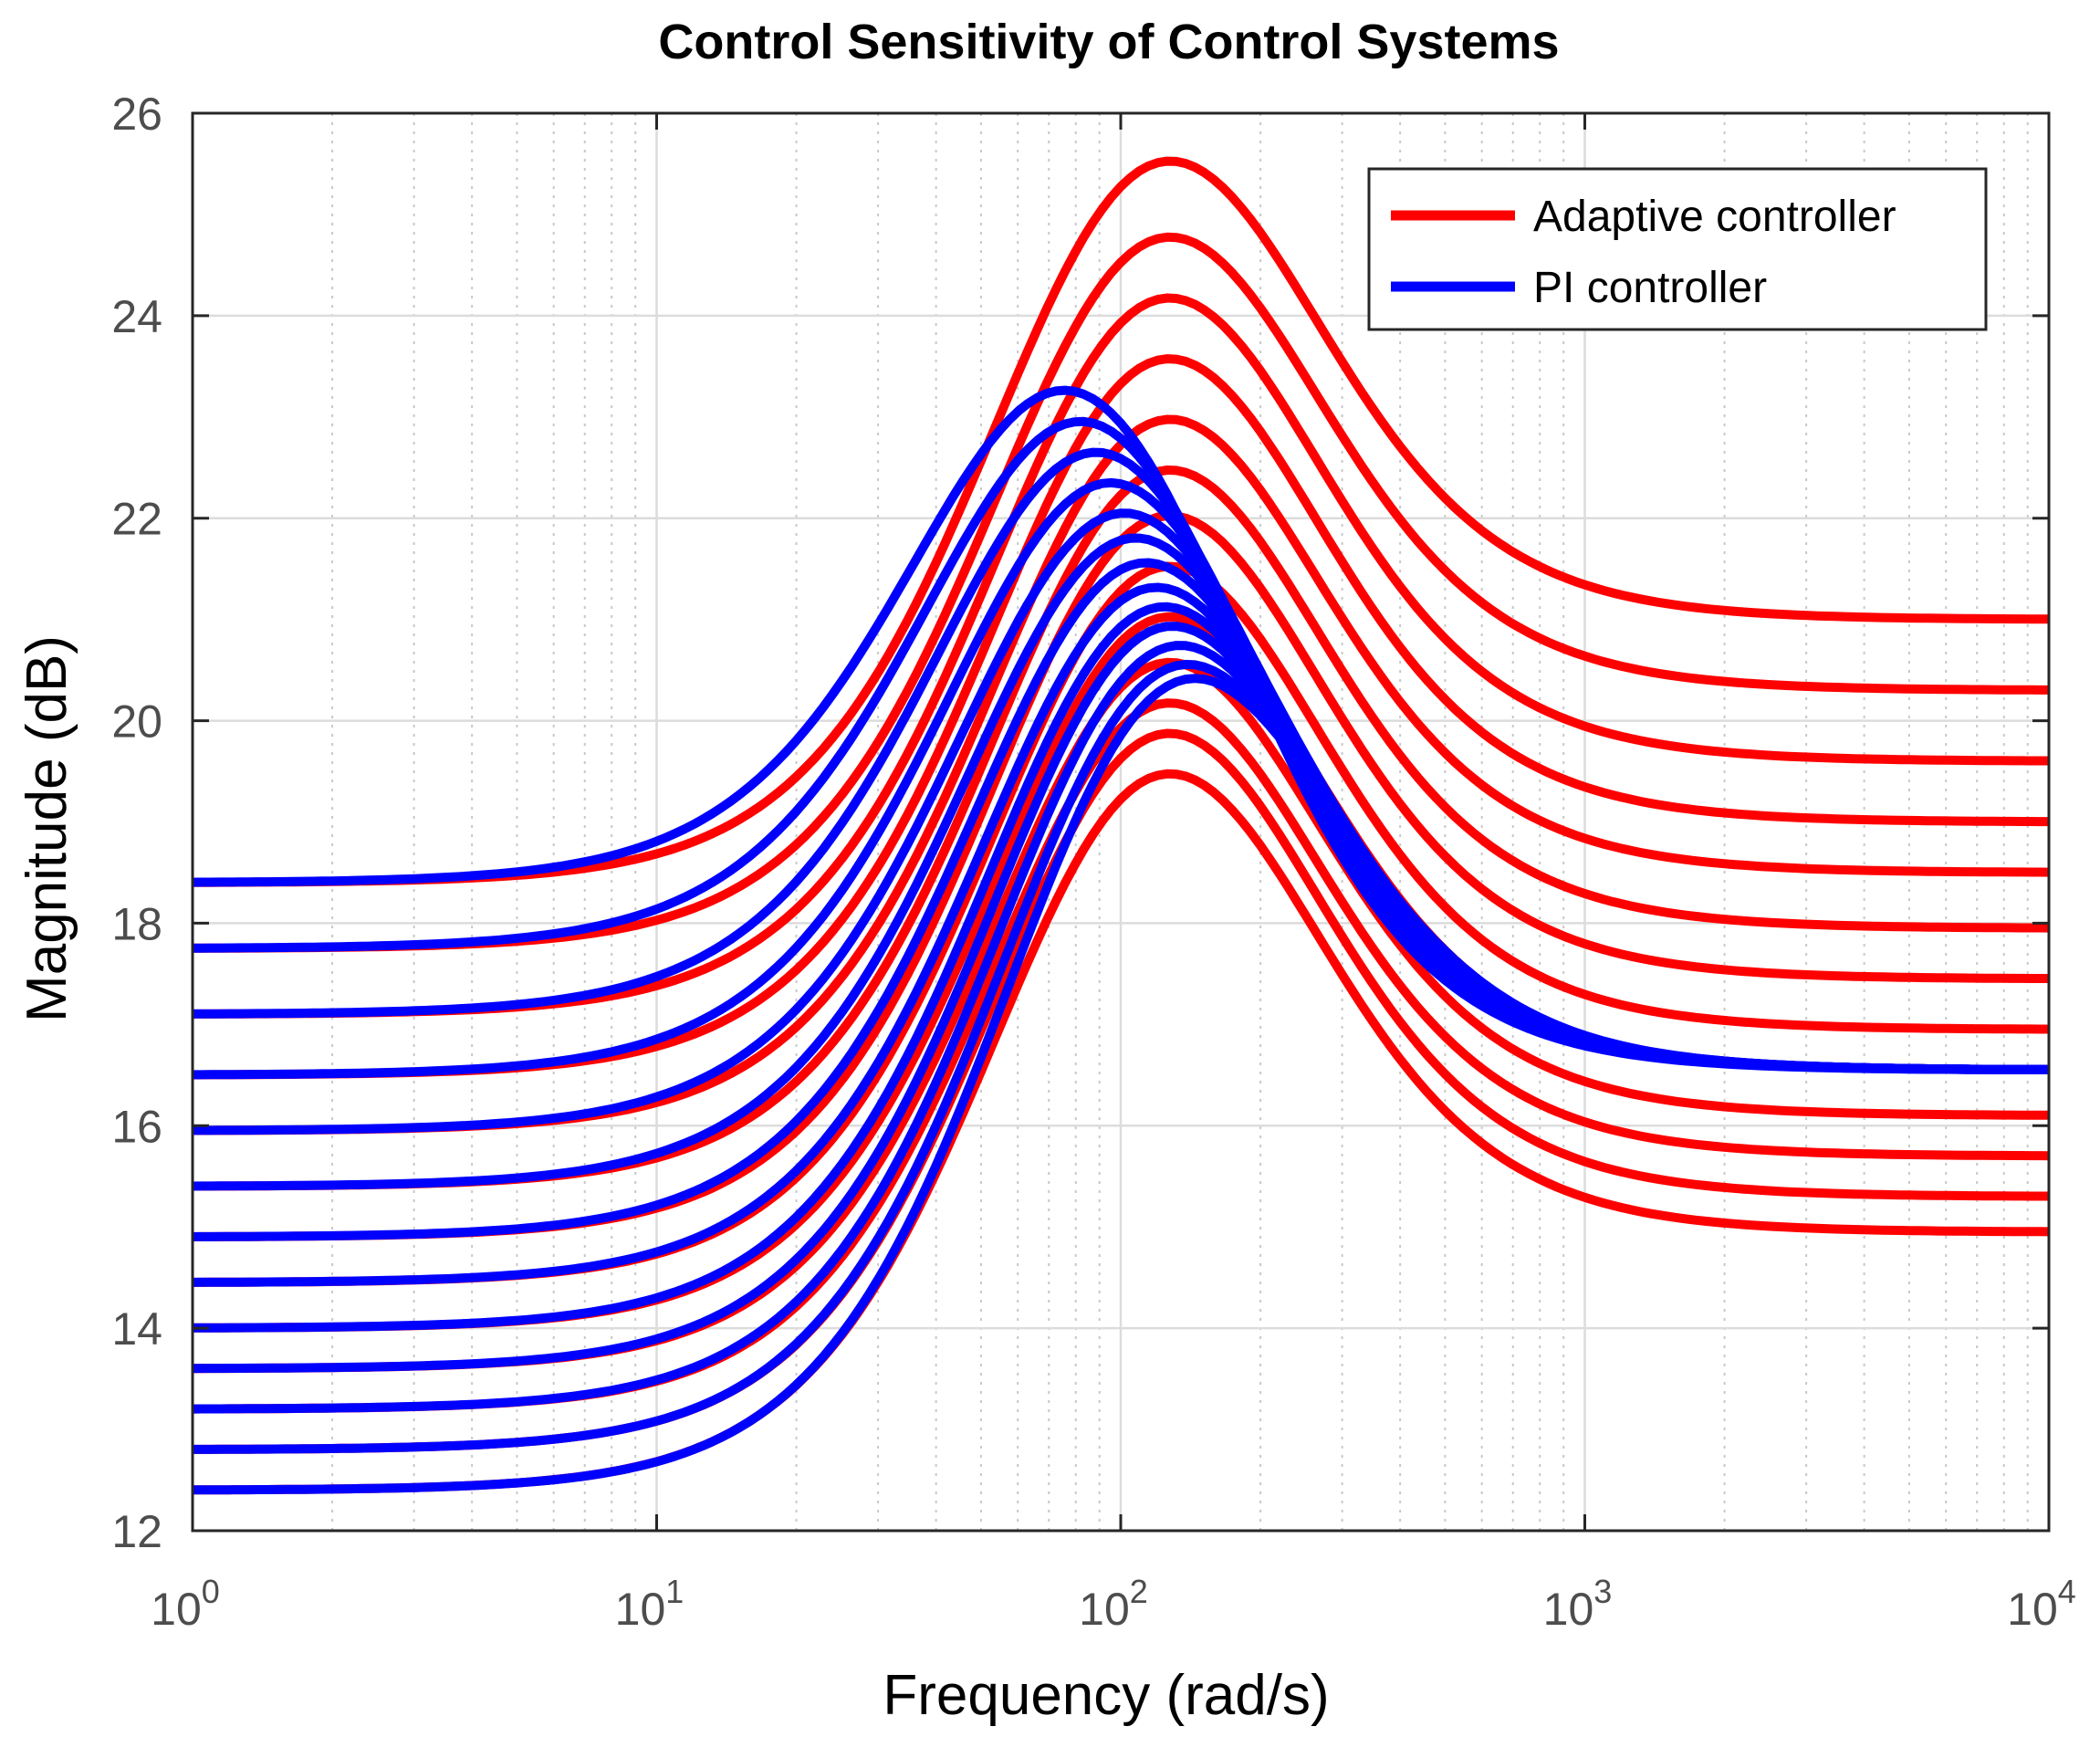 The image size is (2100, 1737). I want to click on legend-box, so click(1677, 249).